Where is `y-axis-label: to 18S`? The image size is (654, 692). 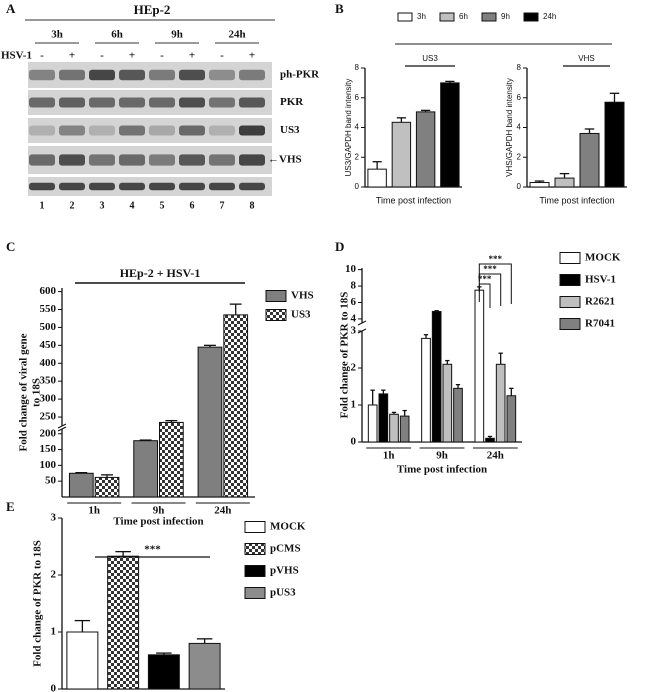 y-axis-label: to 18S is located at coordinates (37, 392).